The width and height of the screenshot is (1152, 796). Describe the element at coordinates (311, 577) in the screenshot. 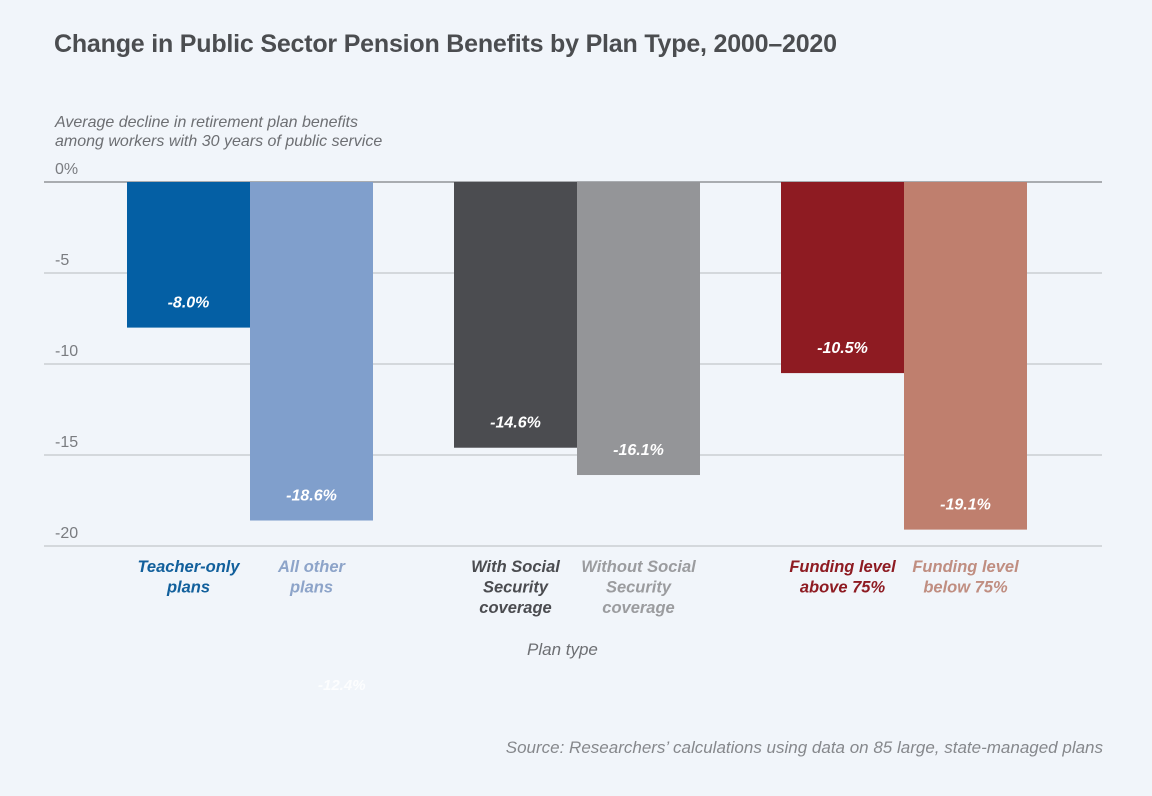

I see `x-category-label: All other plans` at that location.